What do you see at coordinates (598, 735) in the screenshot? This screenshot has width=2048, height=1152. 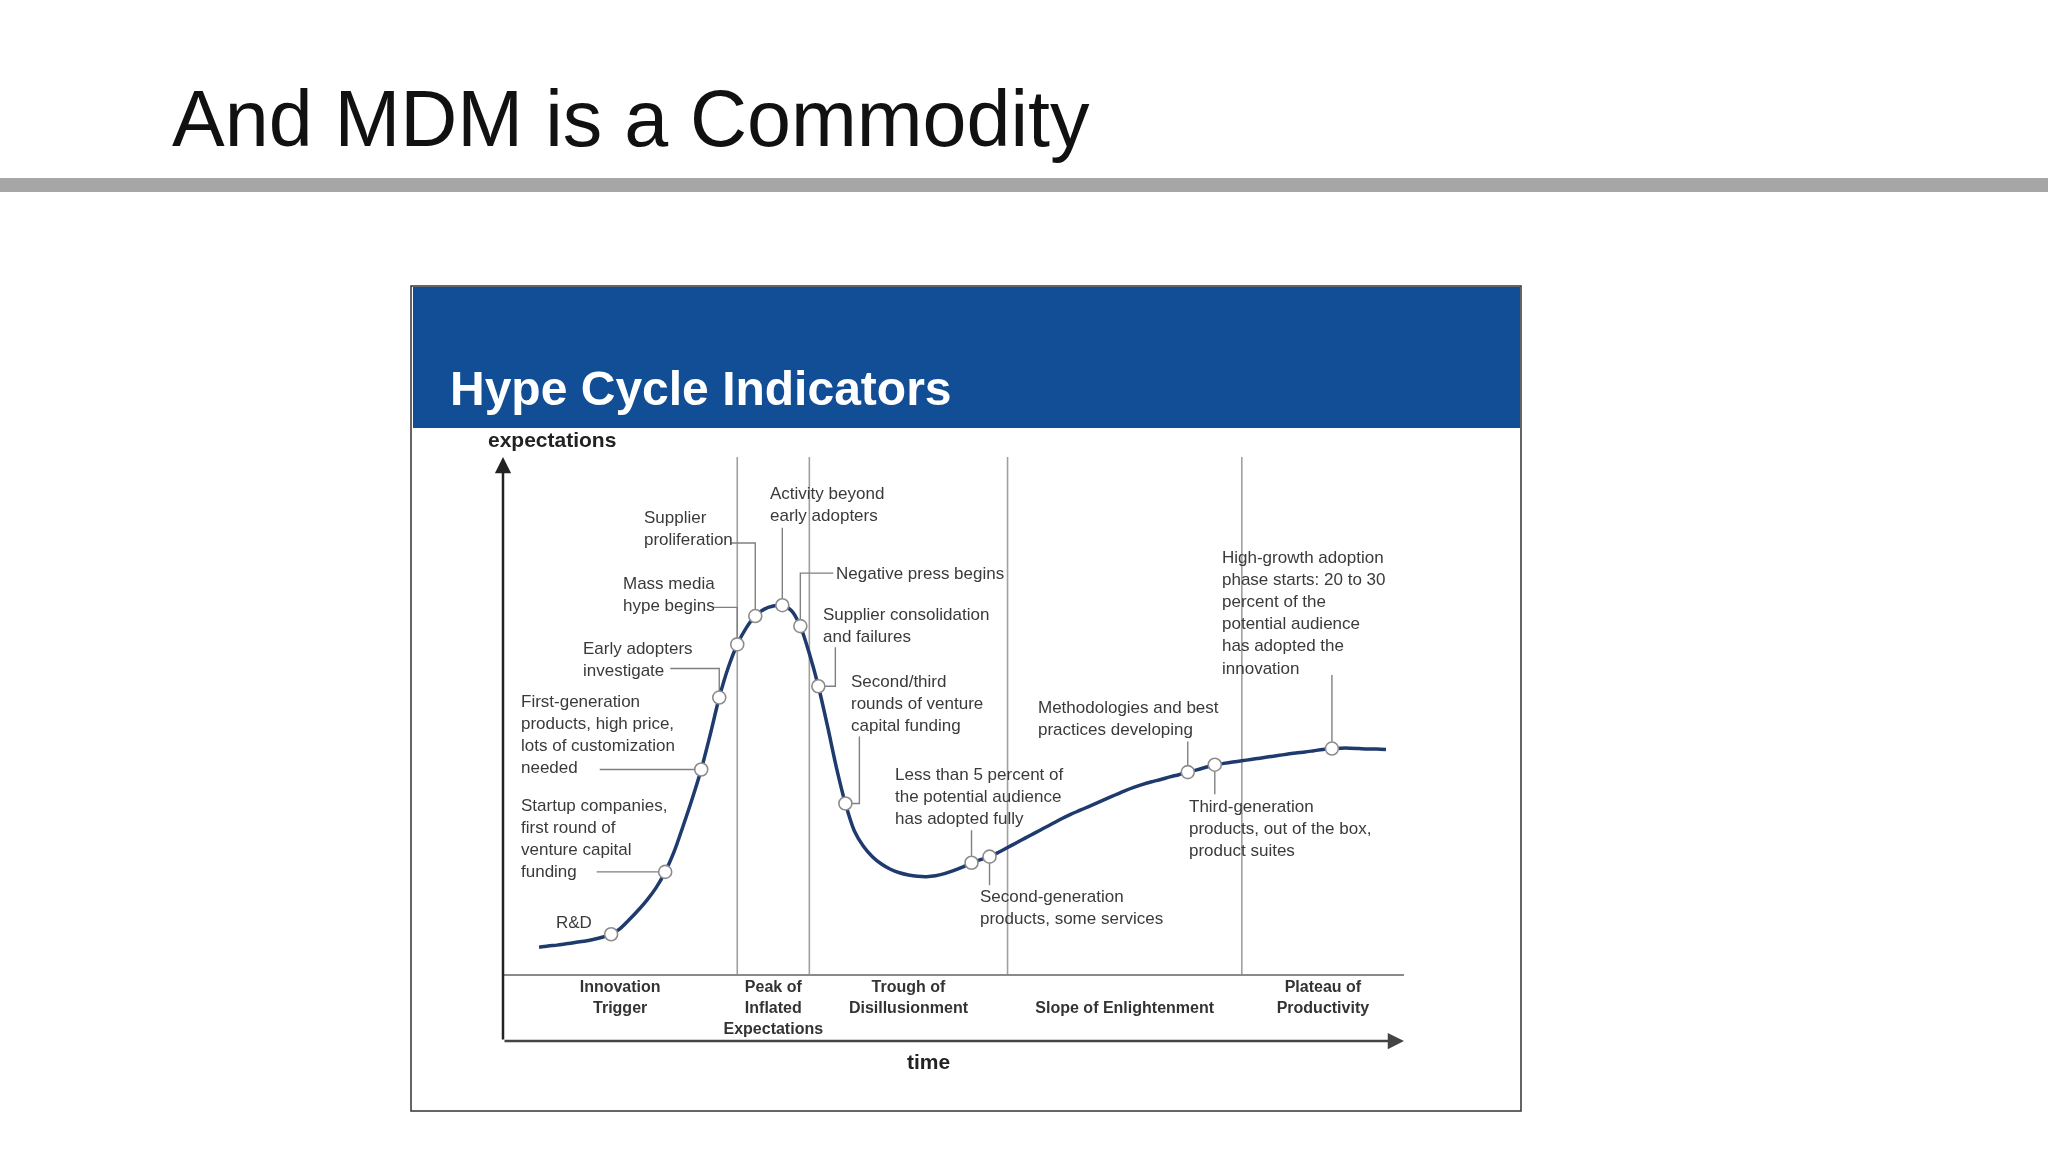 I see `annotation: First-generation products, high price, lots of customization needed` at bounding box center [598, 735].